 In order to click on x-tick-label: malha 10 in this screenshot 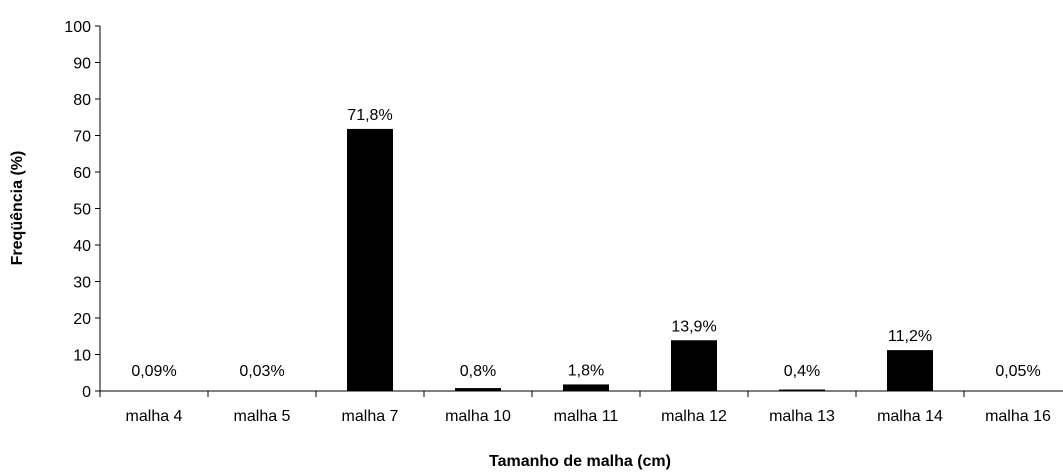, I will do `click(478, 416)`.